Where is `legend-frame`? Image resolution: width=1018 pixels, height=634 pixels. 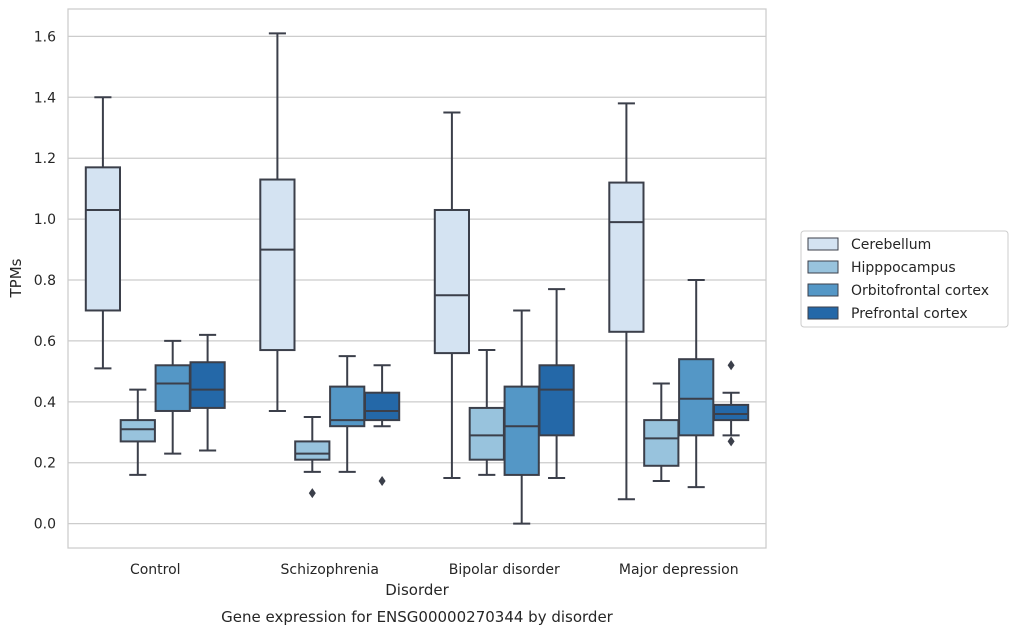
legend-frame is located at coordinates (904, 279).